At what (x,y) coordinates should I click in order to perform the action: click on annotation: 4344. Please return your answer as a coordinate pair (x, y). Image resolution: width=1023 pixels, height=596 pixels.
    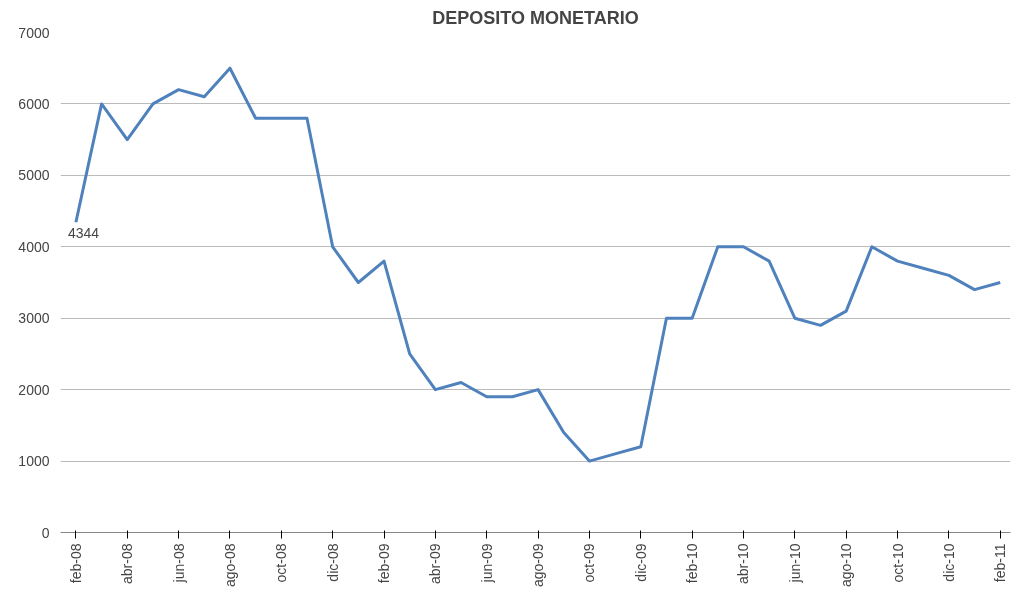
    Looking at the image, I should click on (83, 233).